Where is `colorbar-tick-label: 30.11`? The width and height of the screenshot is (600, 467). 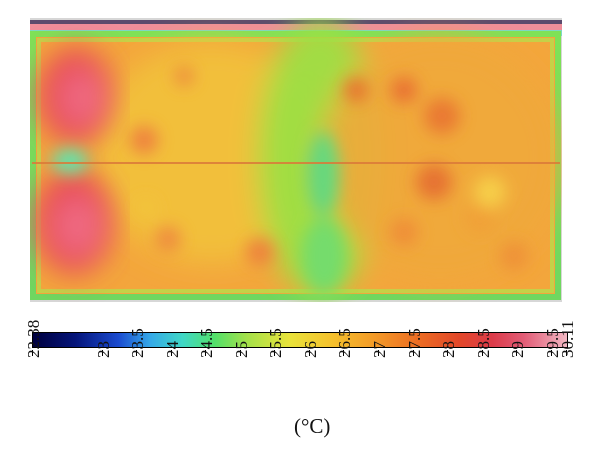 colorbar-tick-label: 30.11 is located at coordinates (567, 339).